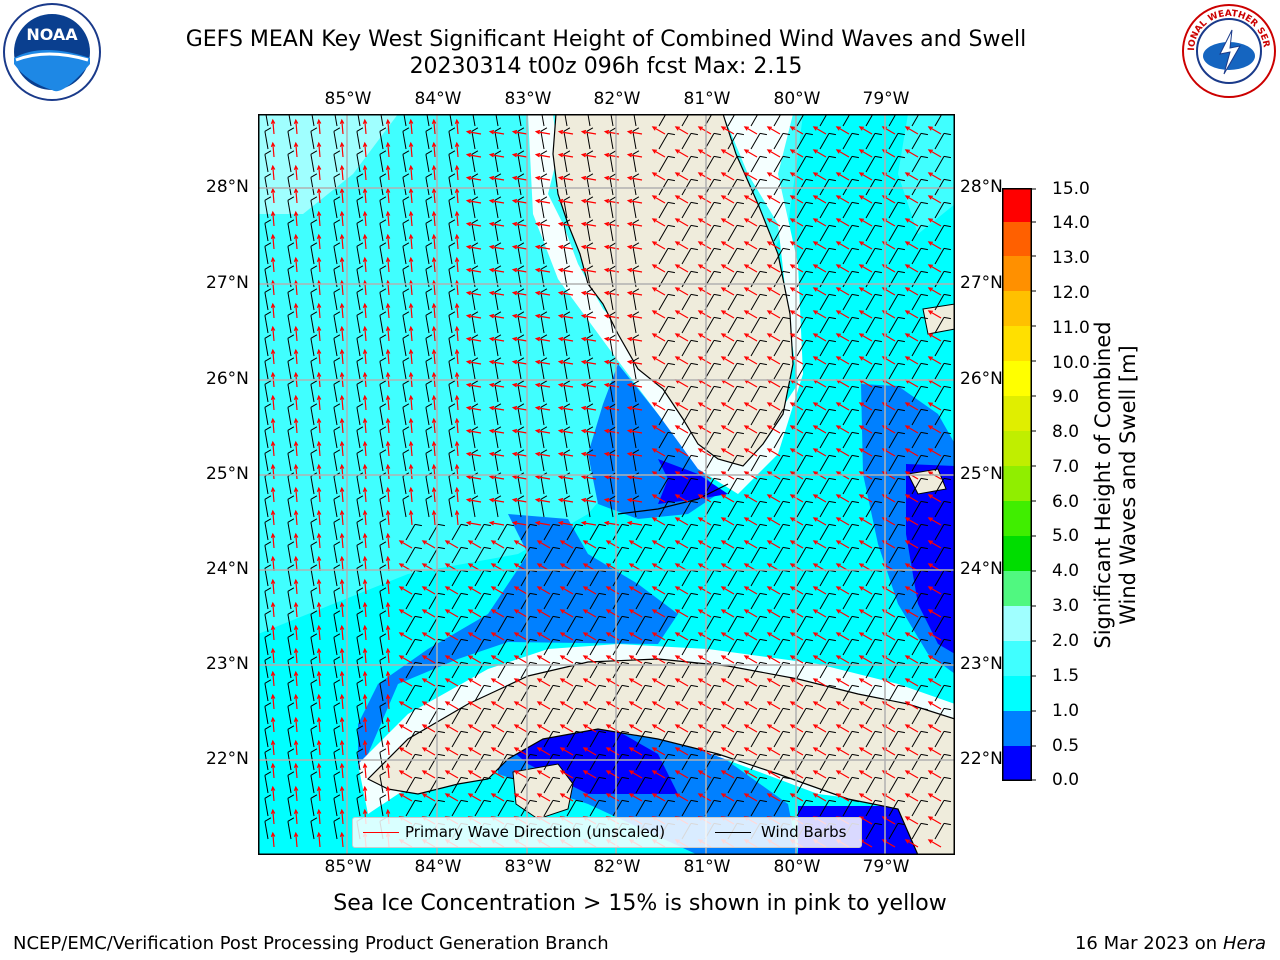 This screenshot has width=1280, height=960. Describe the element at coordinates (1017, 378) in the screenshot. I see `colorbar-bin` at that location.